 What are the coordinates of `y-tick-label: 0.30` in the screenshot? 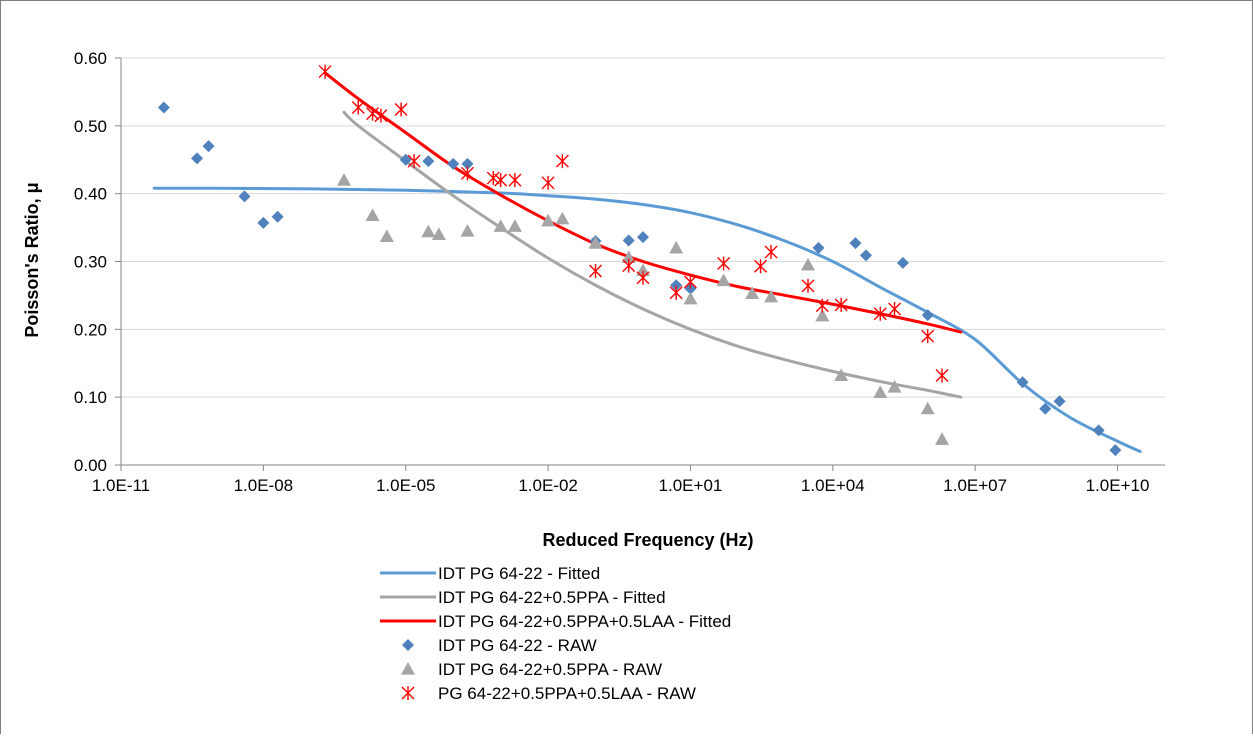 It's located at (90, 262).